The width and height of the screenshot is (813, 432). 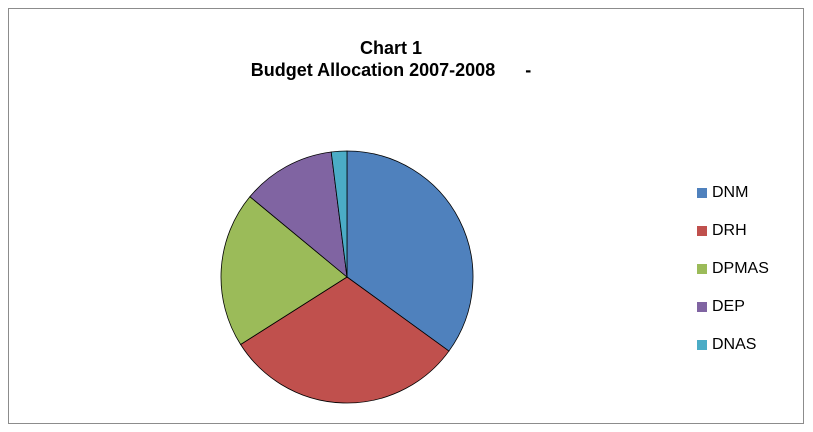 I want to click on legend-label: DNM, so click(x=730, y=193).